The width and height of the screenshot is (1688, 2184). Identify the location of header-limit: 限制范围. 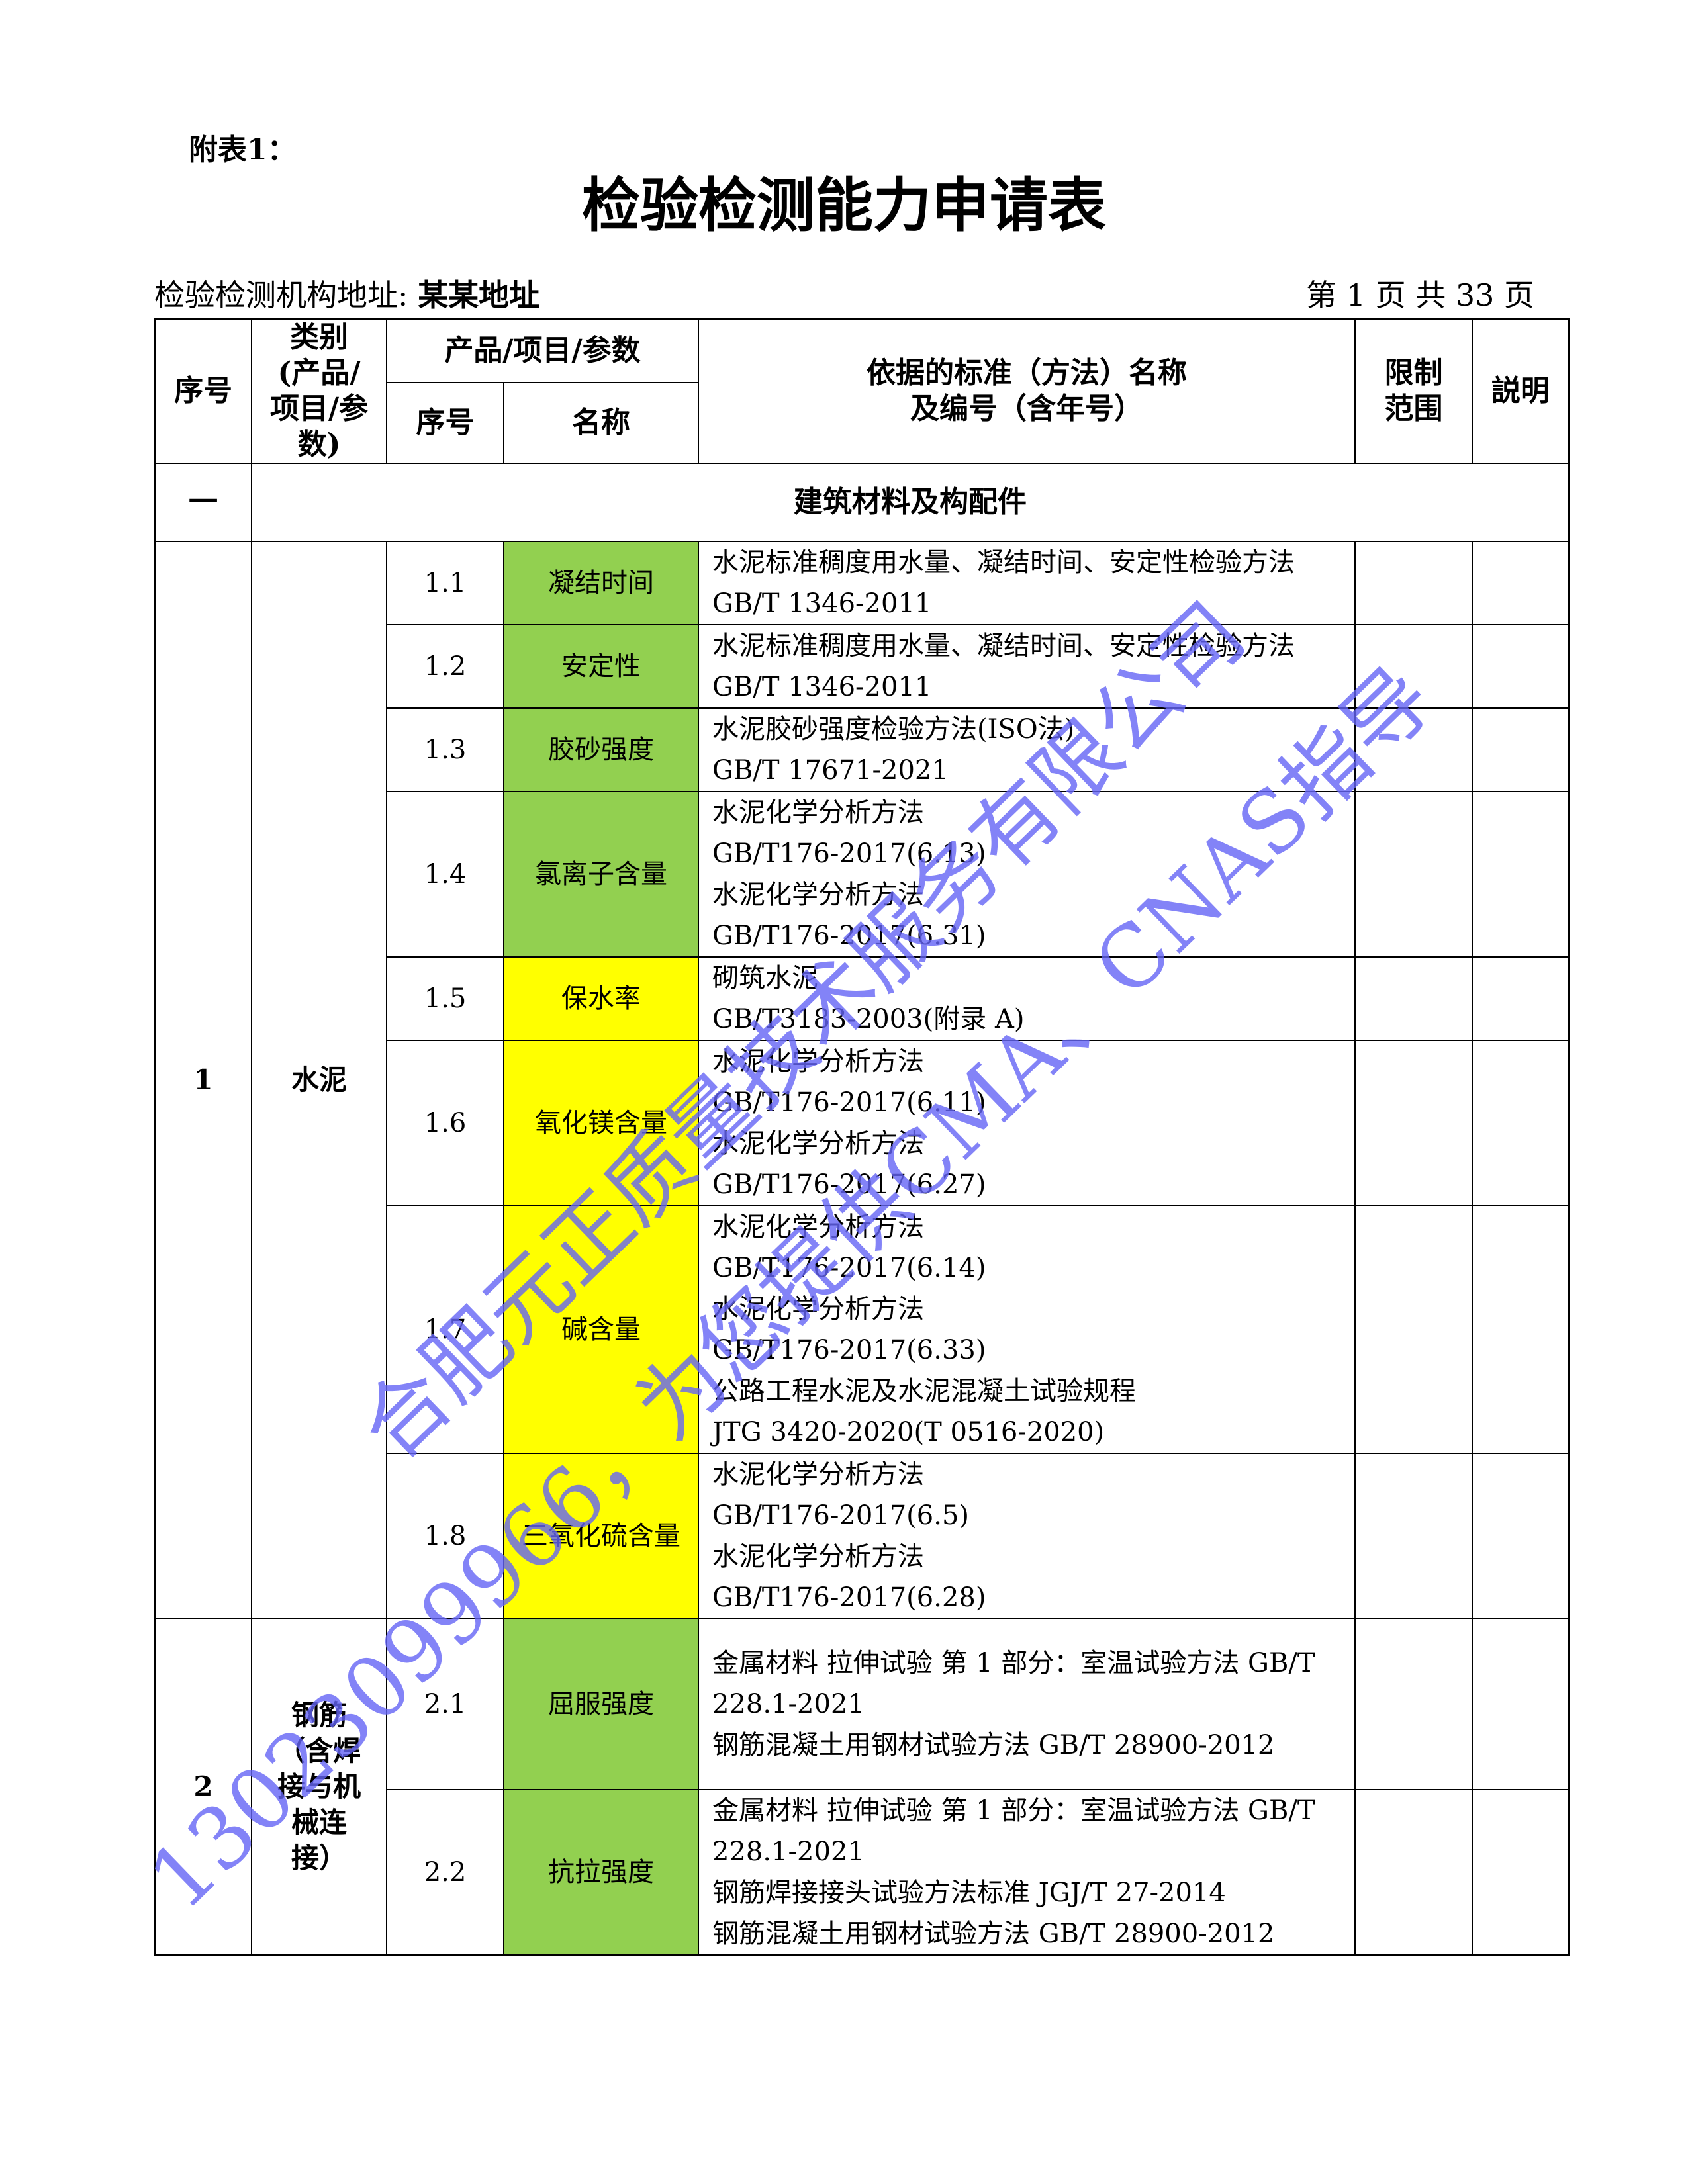
(1414, 391).